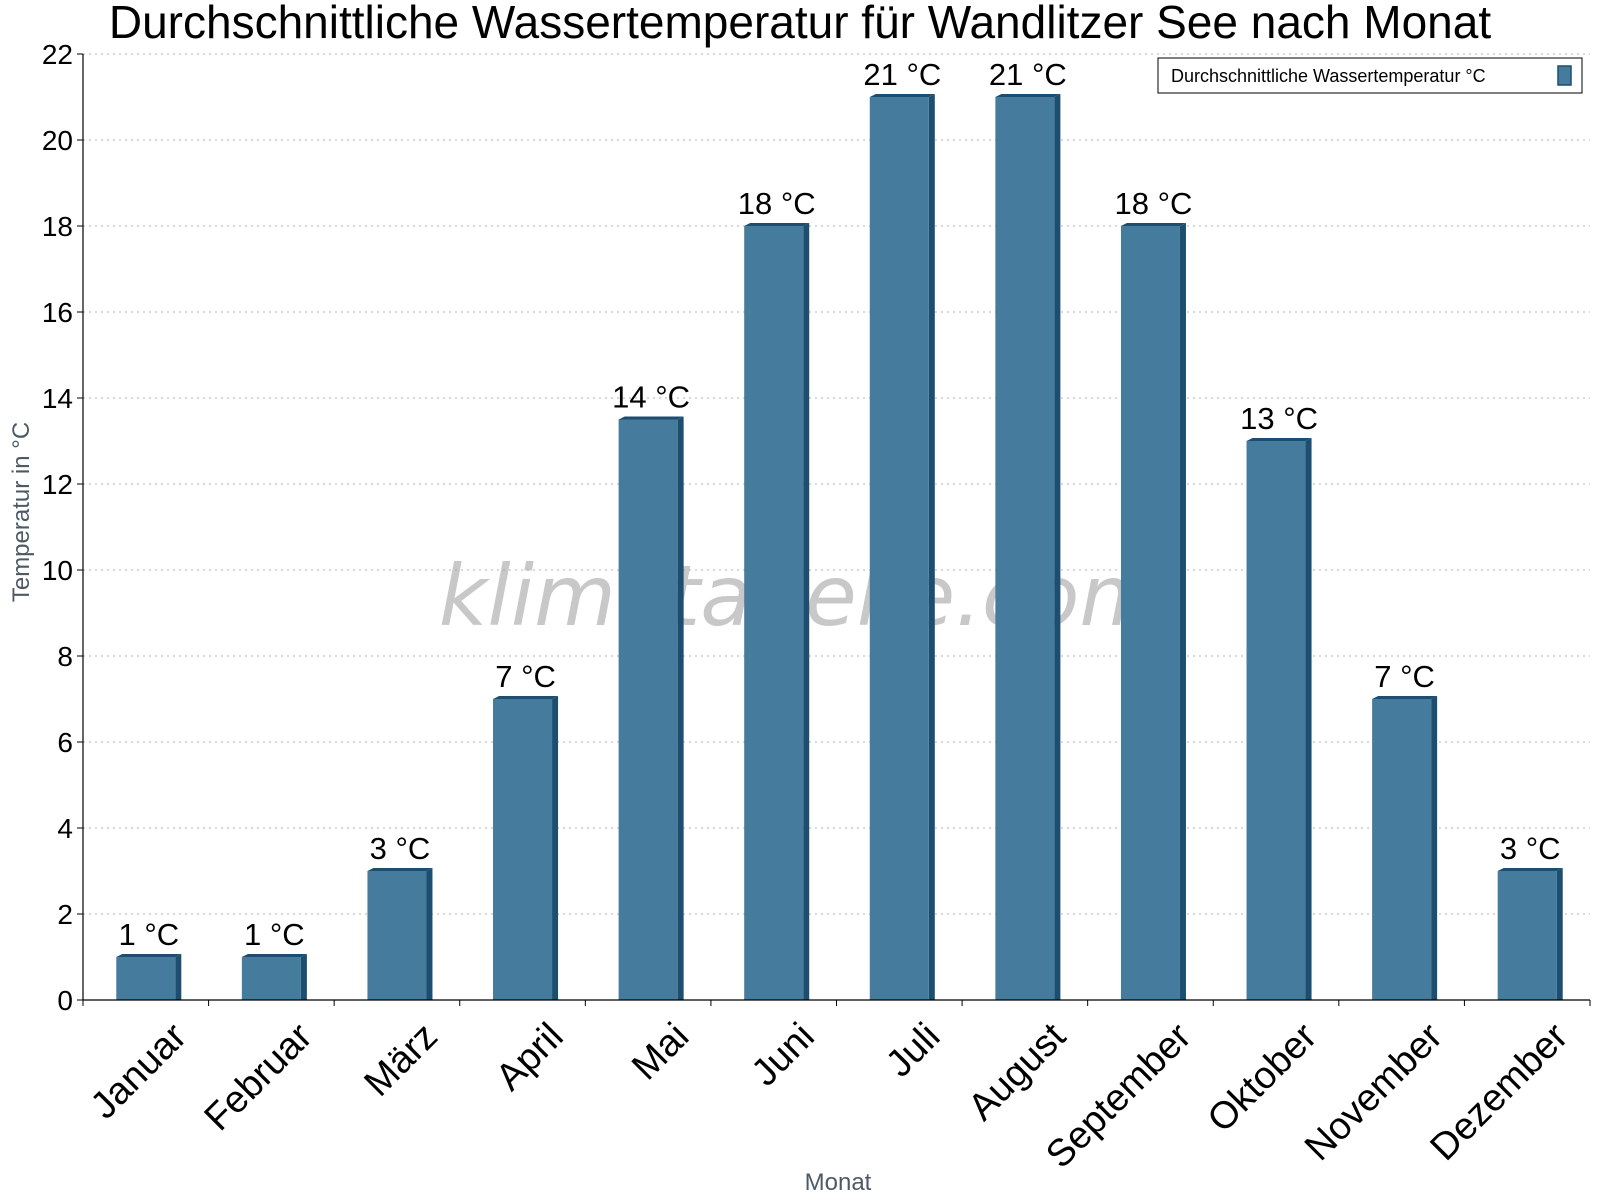 Image resolution: width=1600 pixels, height=1200 pixels. What do you see at coordinates (783, 1054) in the screenshot?
I see `x-tick-label: Juni` at bounding box center [783, 1054].